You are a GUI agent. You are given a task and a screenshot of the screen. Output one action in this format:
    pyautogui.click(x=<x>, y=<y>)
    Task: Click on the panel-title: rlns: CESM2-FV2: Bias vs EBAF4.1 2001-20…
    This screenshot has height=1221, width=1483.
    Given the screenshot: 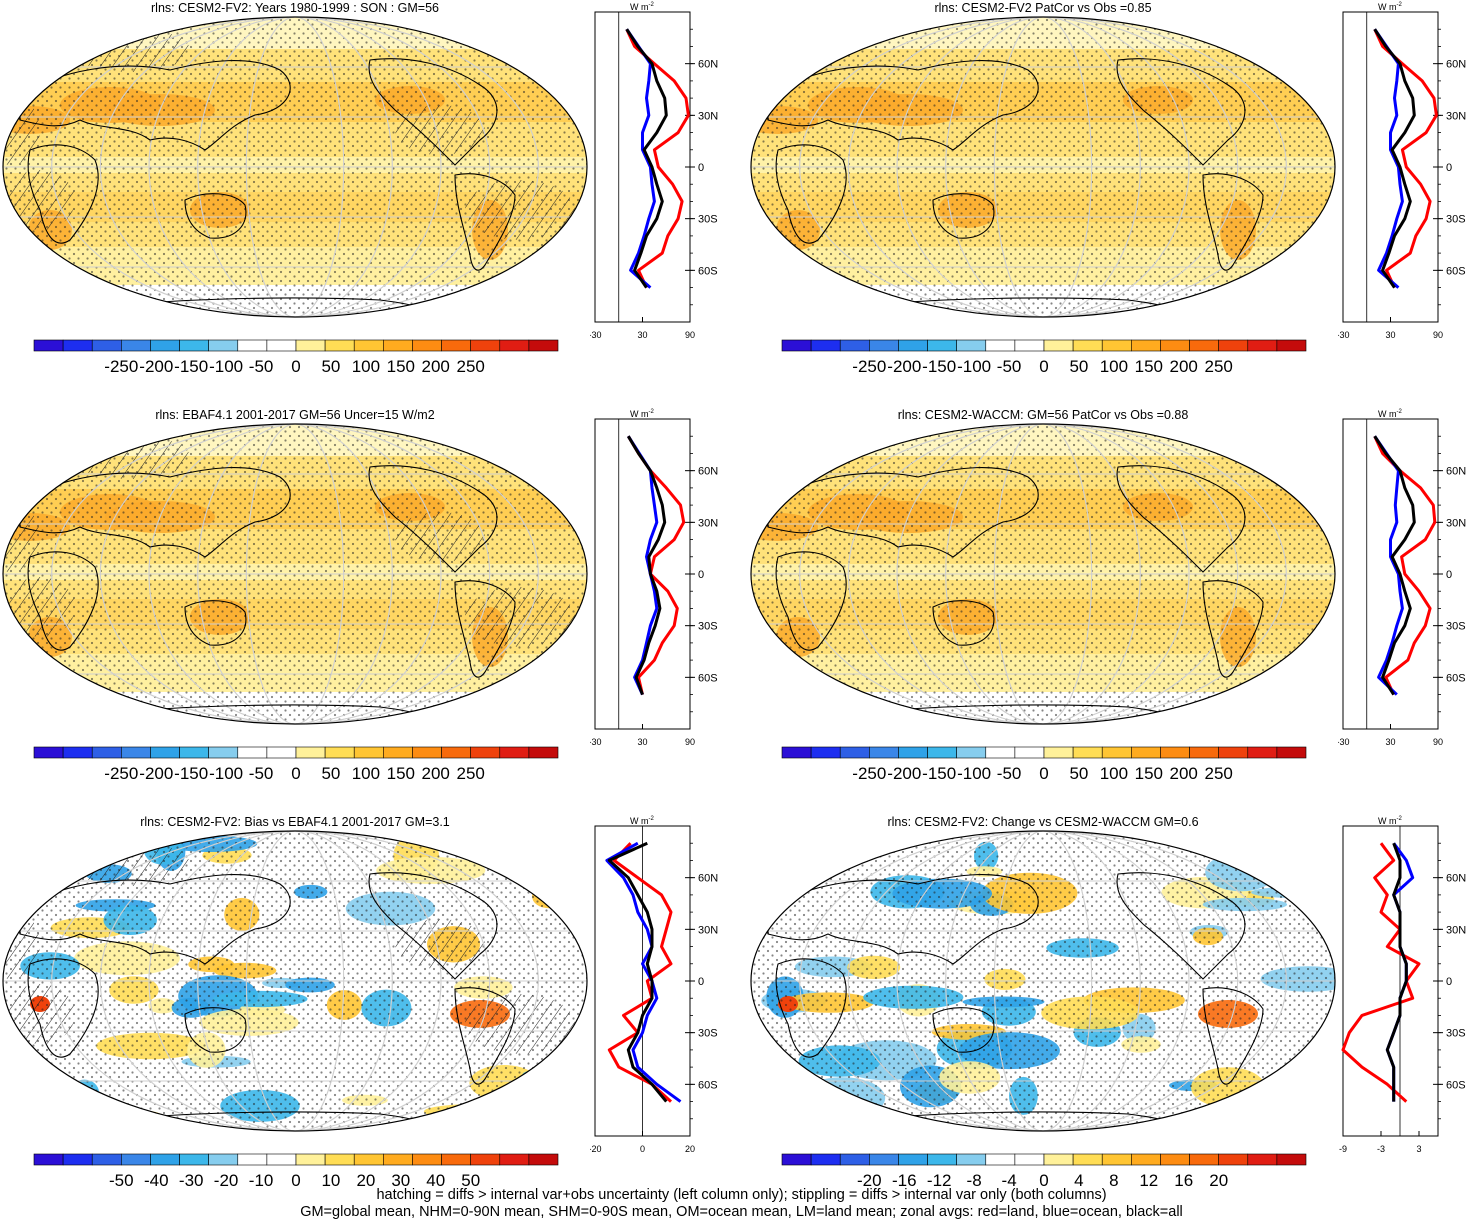 What is the action you would take?
    pyautogui.click(x=295, y=822)
    